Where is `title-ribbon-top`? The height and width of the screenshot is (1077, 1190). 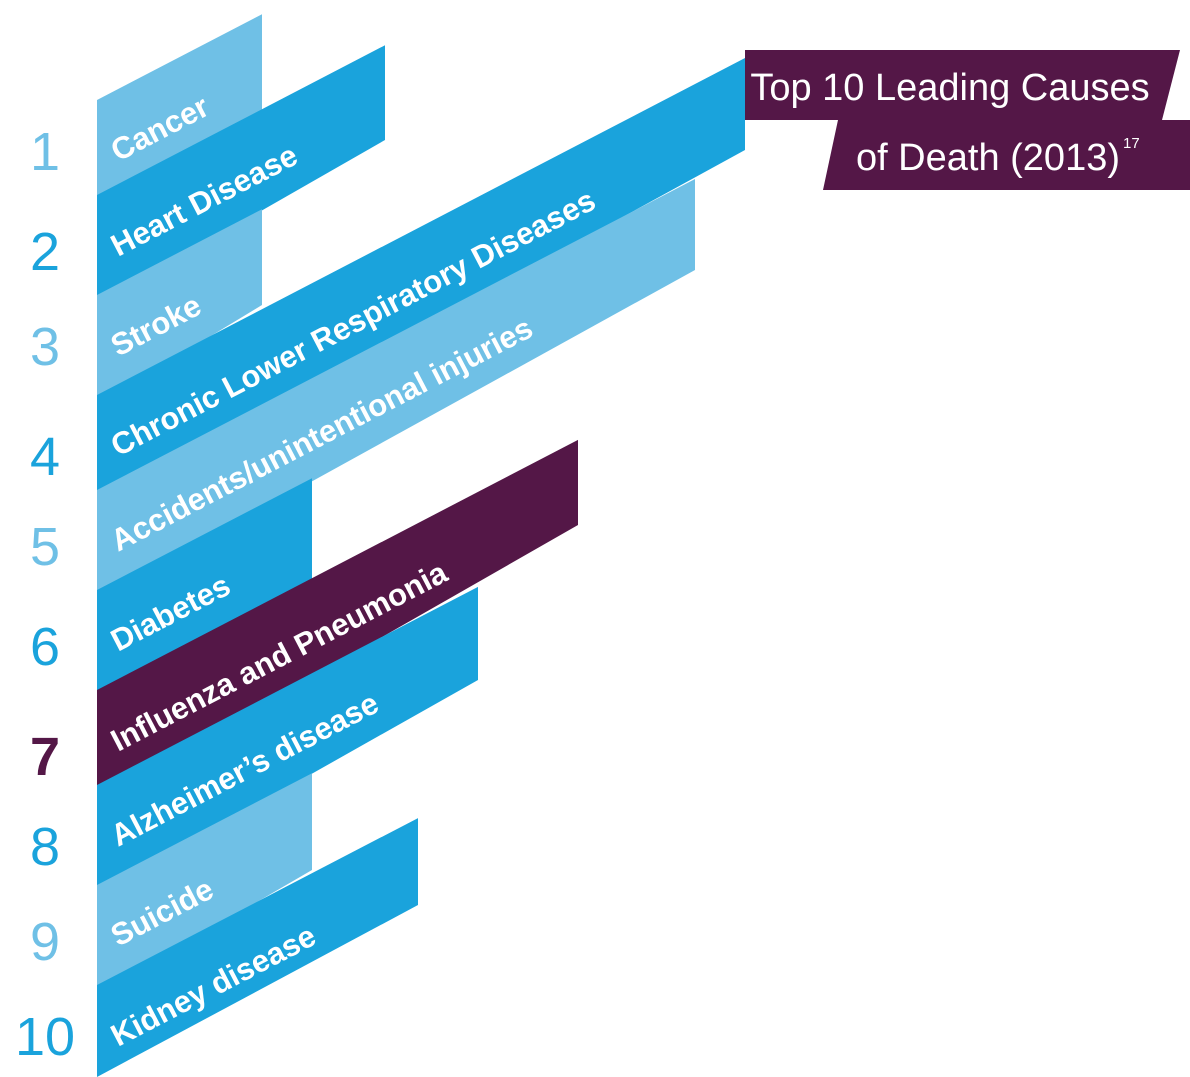 title-ribbon-top is located at coordinates (962, 85).